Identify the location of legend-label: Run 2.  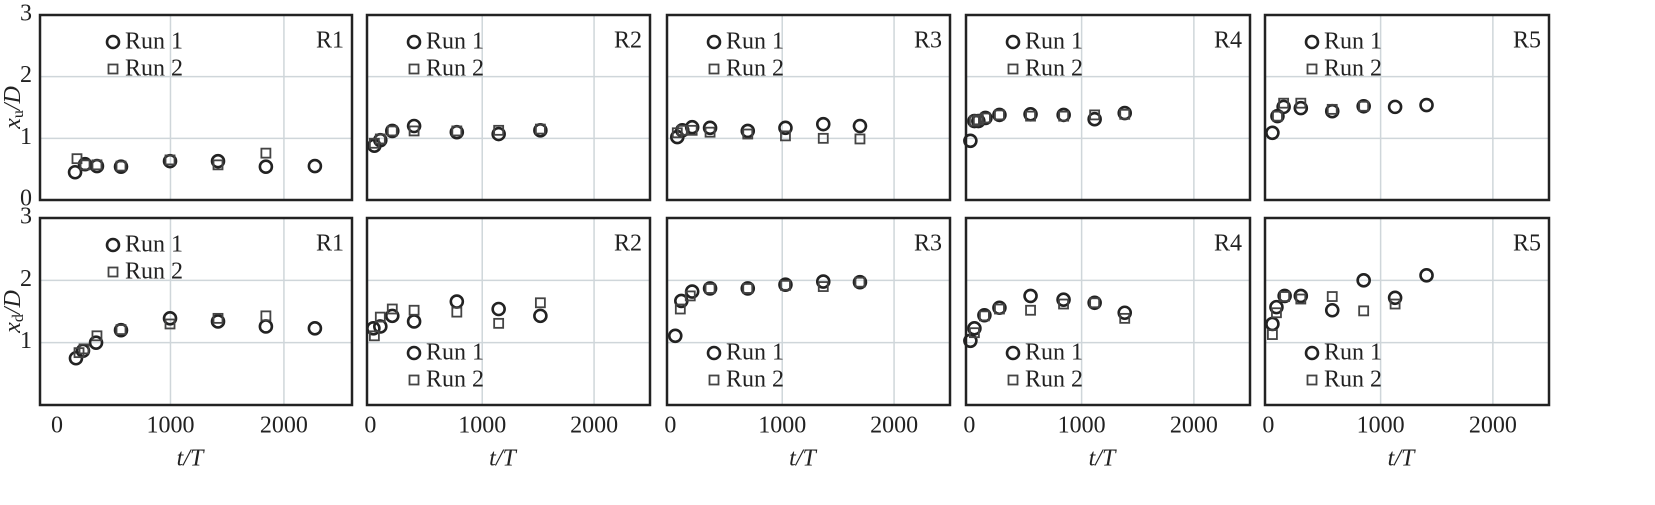
(1054, 380).